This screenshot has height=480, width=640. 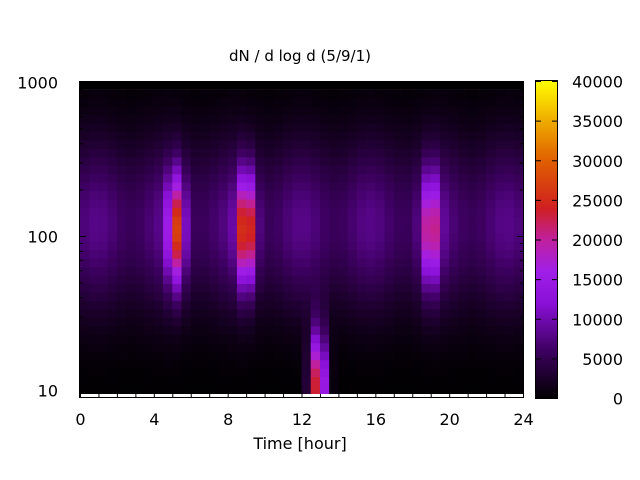 I want to click on x-tick-label: 0, so click(x=80, y=419).